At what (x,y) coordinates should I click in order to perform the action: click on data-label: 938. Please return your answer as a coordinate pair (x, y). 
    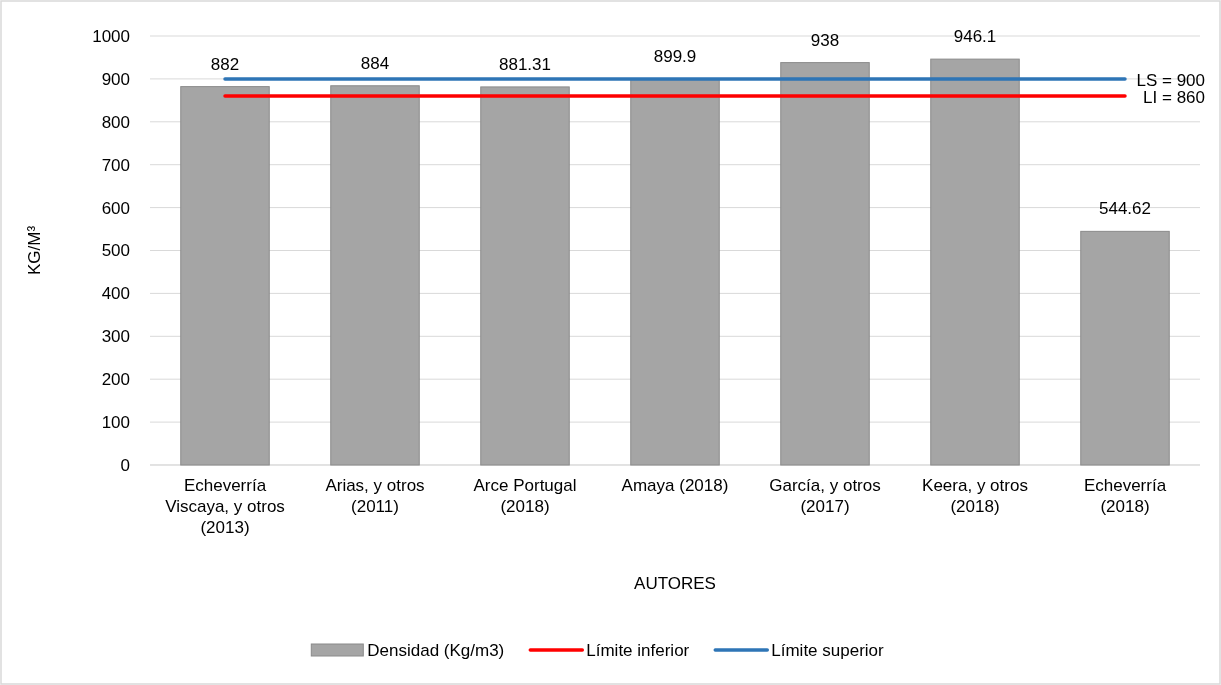
    Looking at the image, I should click on (825, 40).